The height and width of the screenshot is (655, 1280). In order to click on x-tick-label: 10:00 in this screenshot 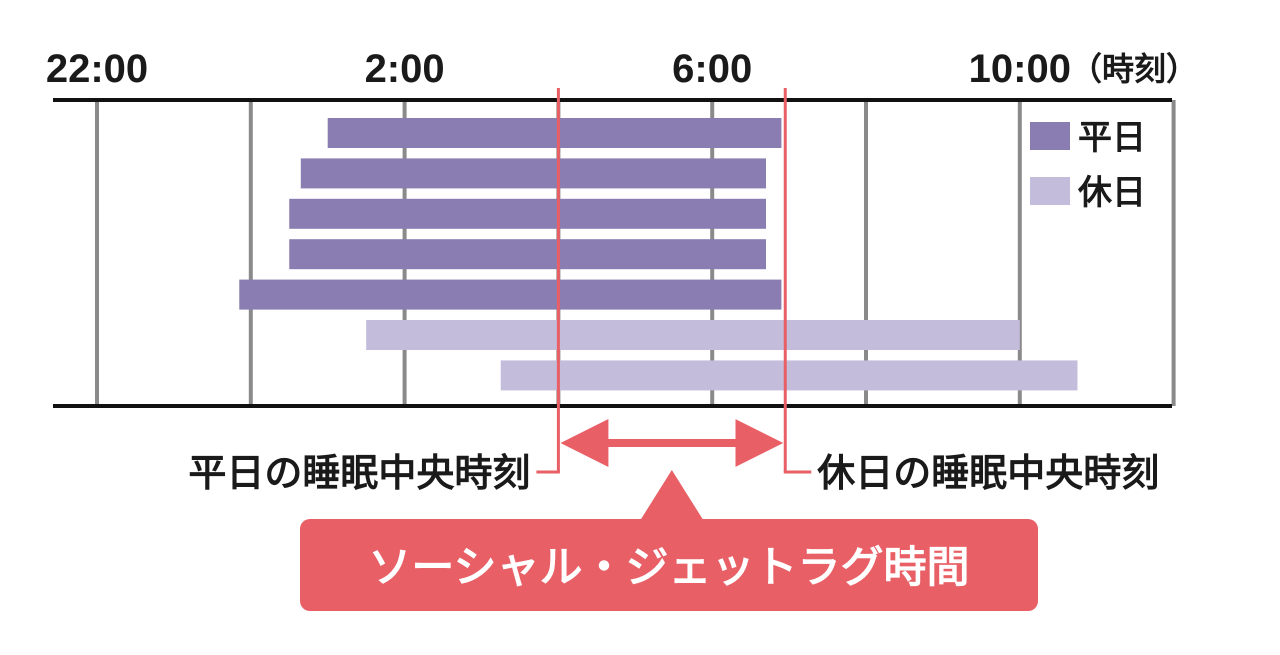, I will do `click(1020, 69)`.